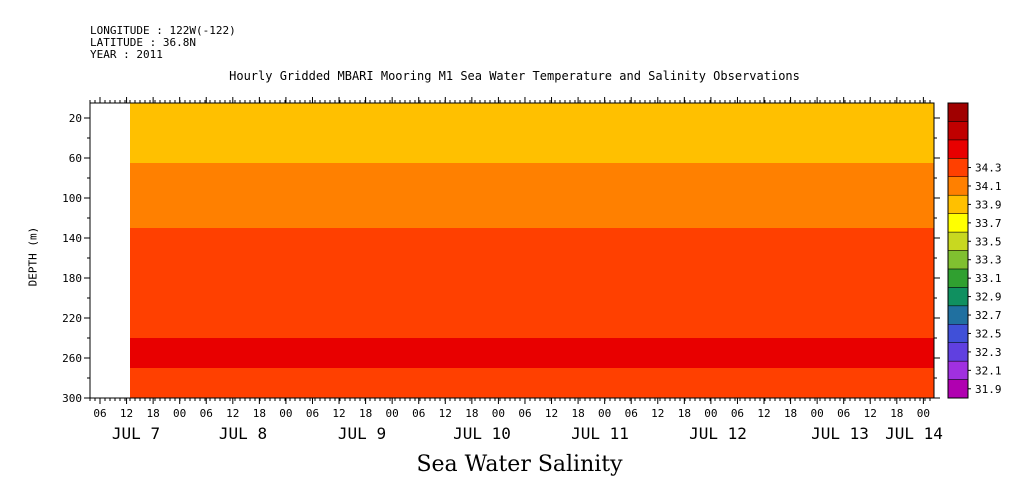 The image size is (1009, 504). I want to click on x-day-label: JUL 9, so click(362, 433).